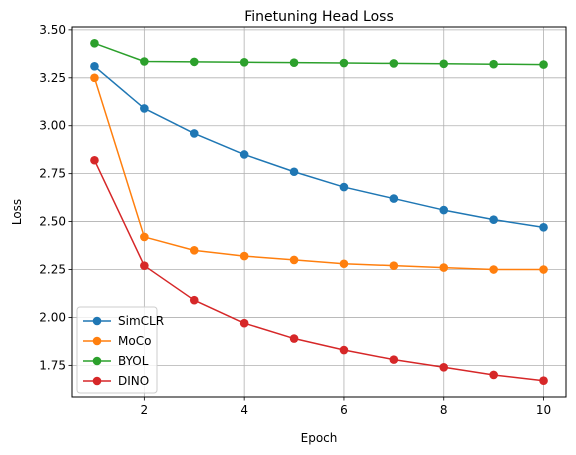 The width and height of the screenshot is (576, 455). Describe the element at coordinates (52, 222) in the screenshot. I see `y-tick-label: 2.50` at that location.